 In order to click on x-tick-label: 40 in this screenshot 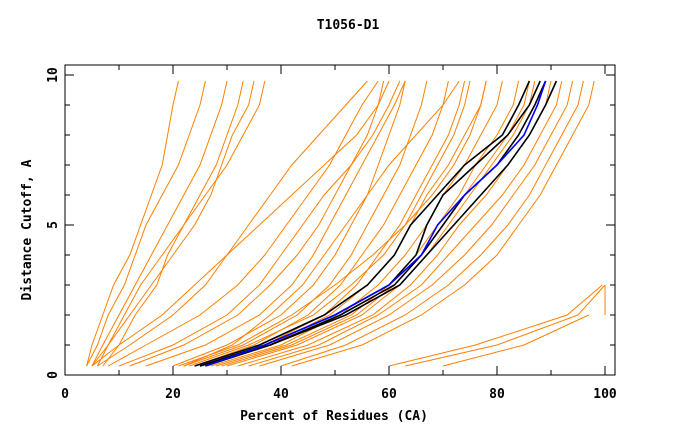, I will do `click(281, 394)`.